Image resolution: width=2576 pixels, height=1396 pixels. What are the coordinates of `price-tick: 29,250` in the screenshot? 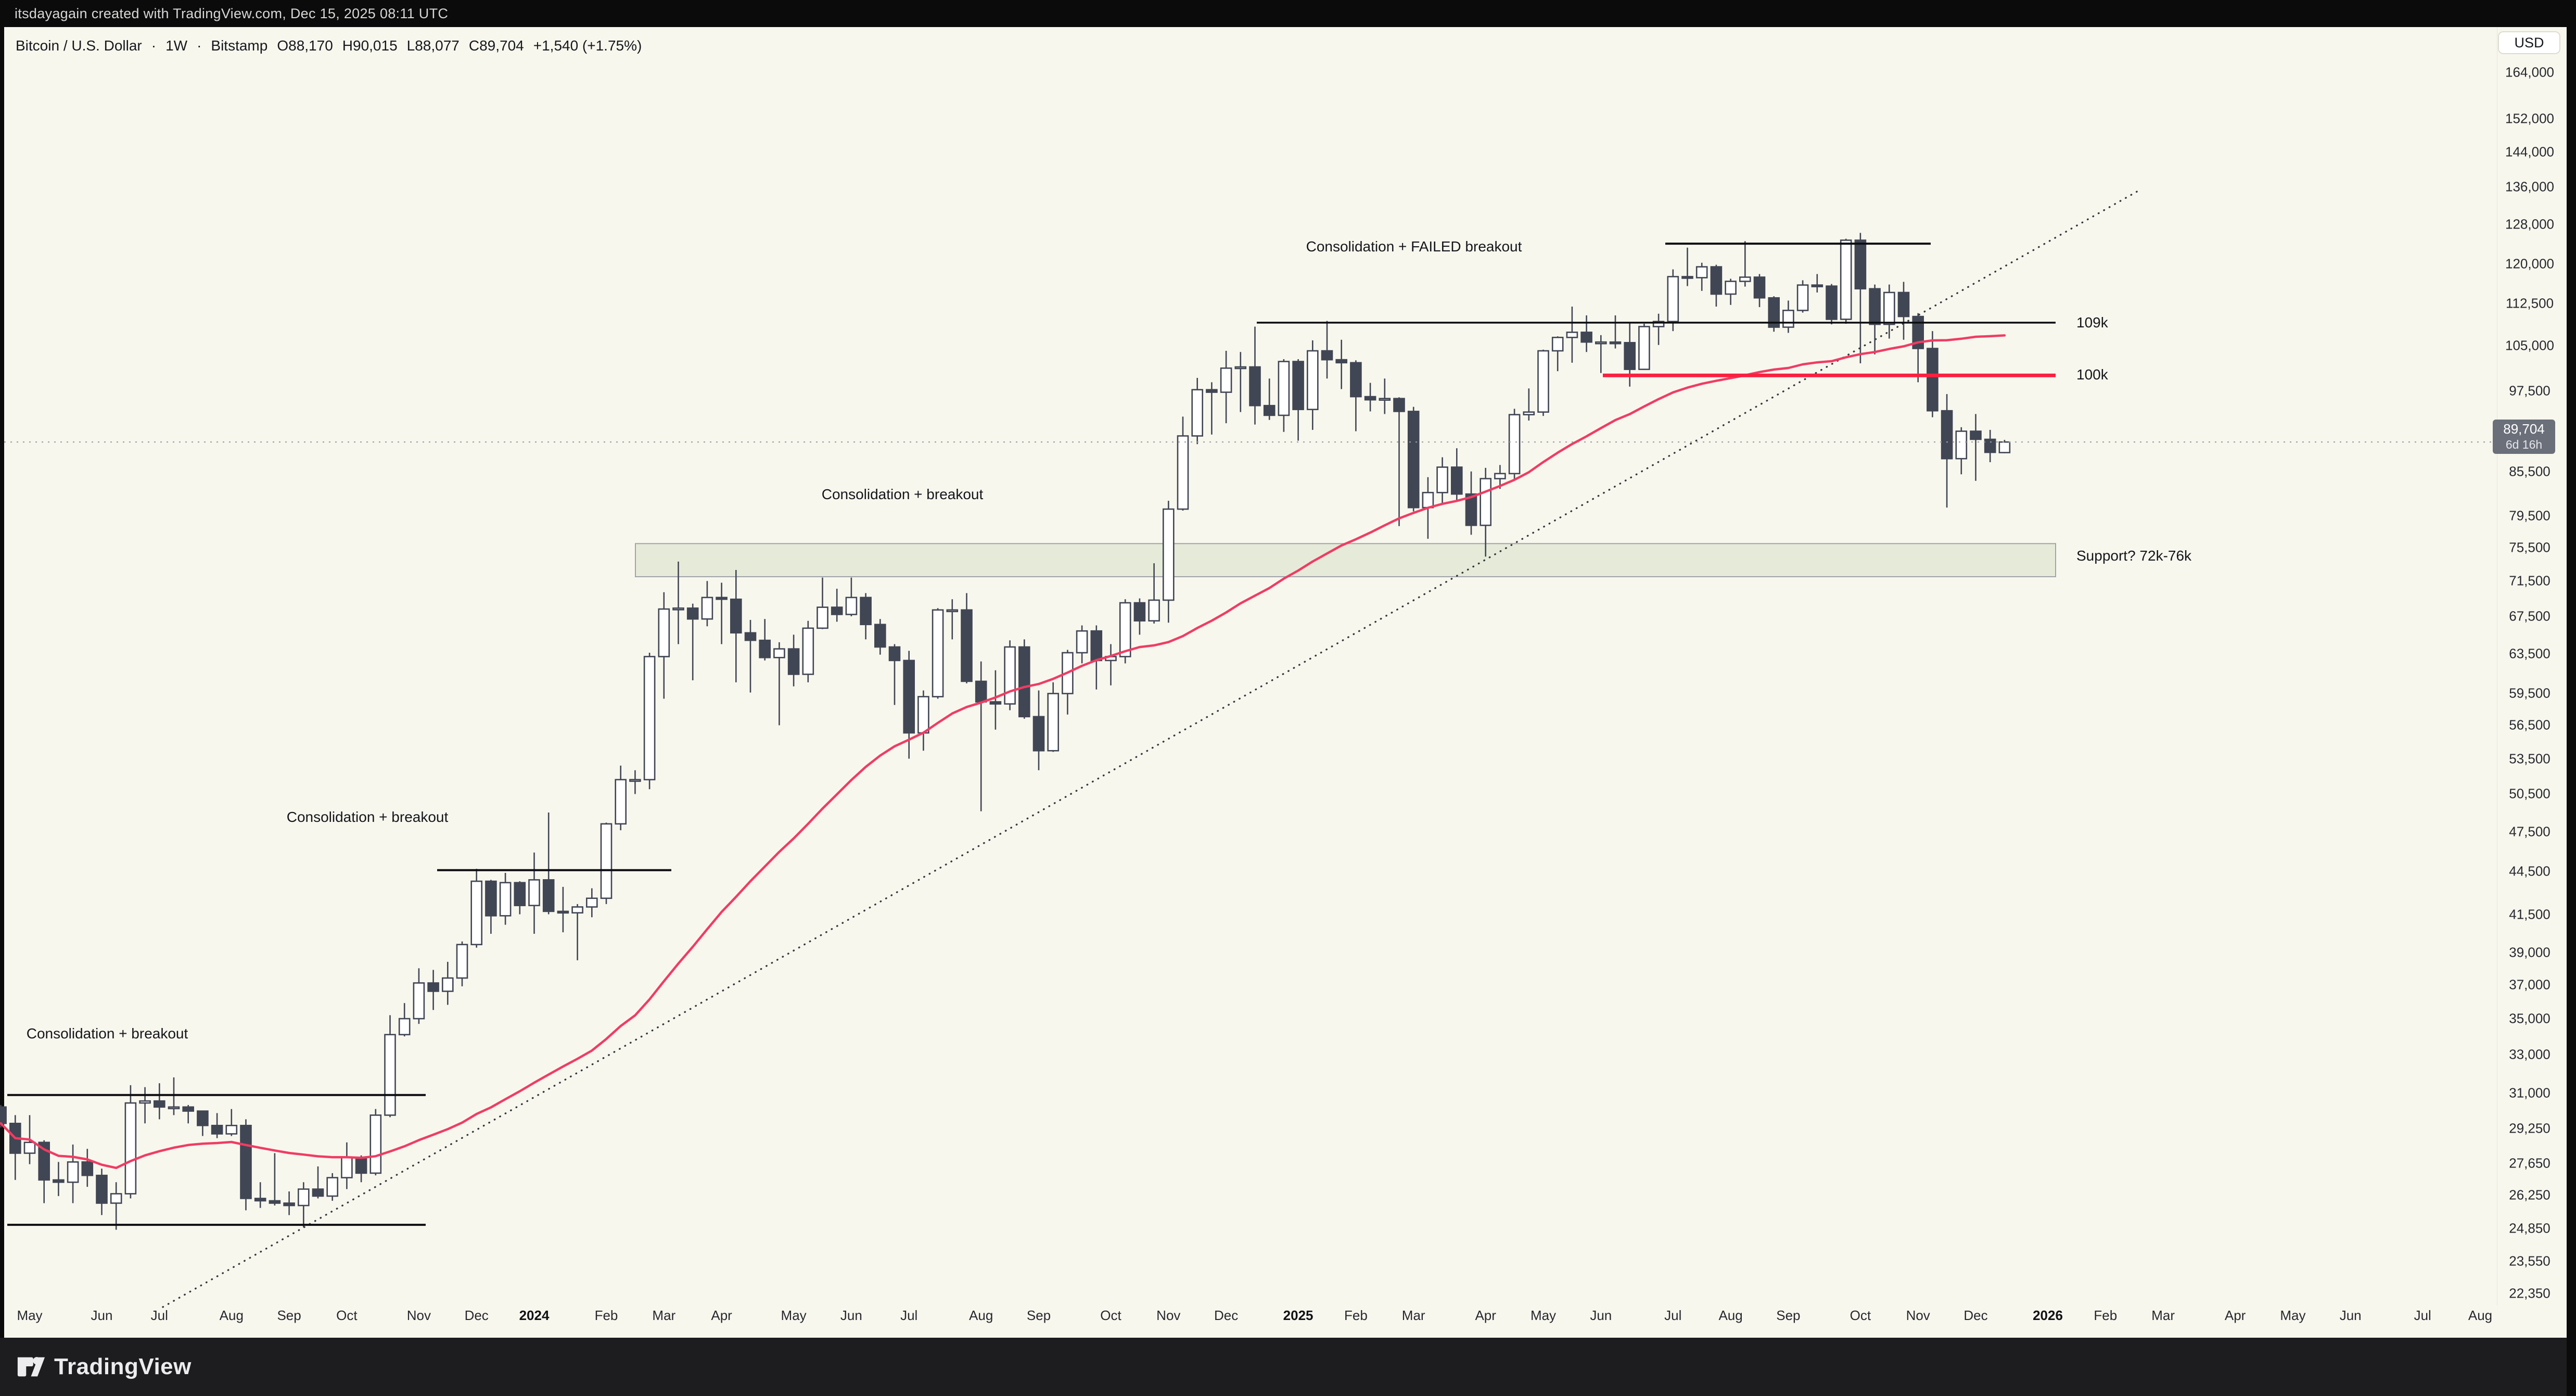 It's located at (2530, 1128).